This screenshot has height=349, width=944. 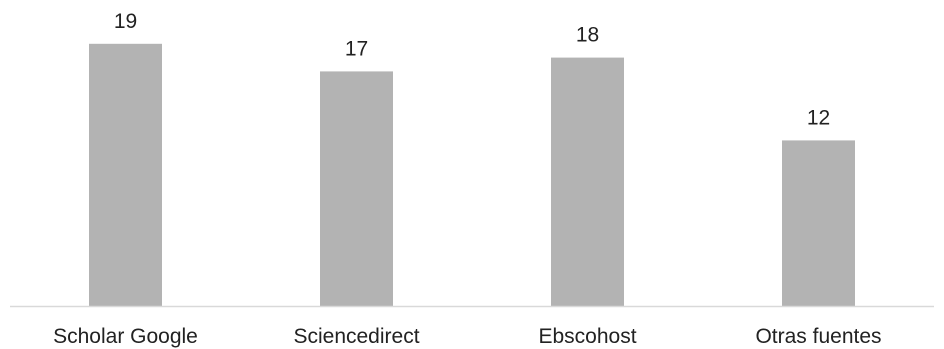 What do you see at coordinates (125, 21) in the screenshot?
I see `value-label-scholar-google: 19` at bounding box center [125, 21].